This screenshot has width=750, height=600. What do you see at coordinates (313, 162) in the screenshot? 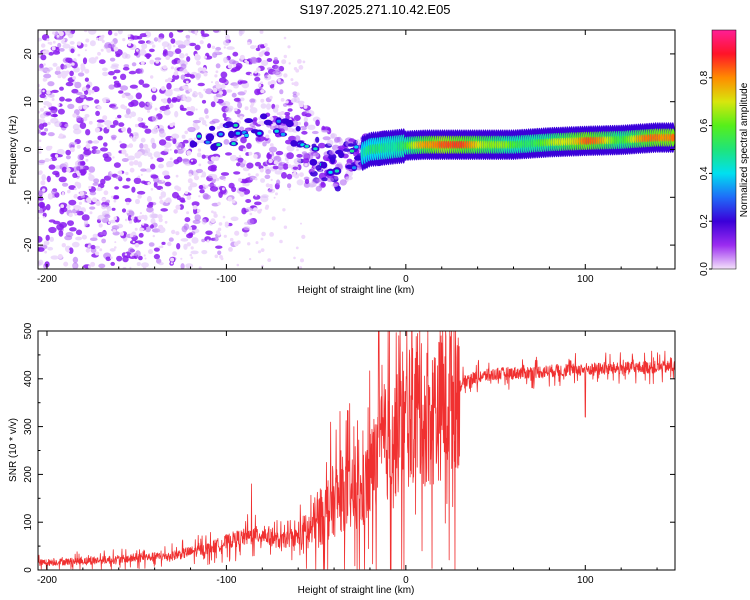
I see `ridge-blob` at bounding box center [313, 162].